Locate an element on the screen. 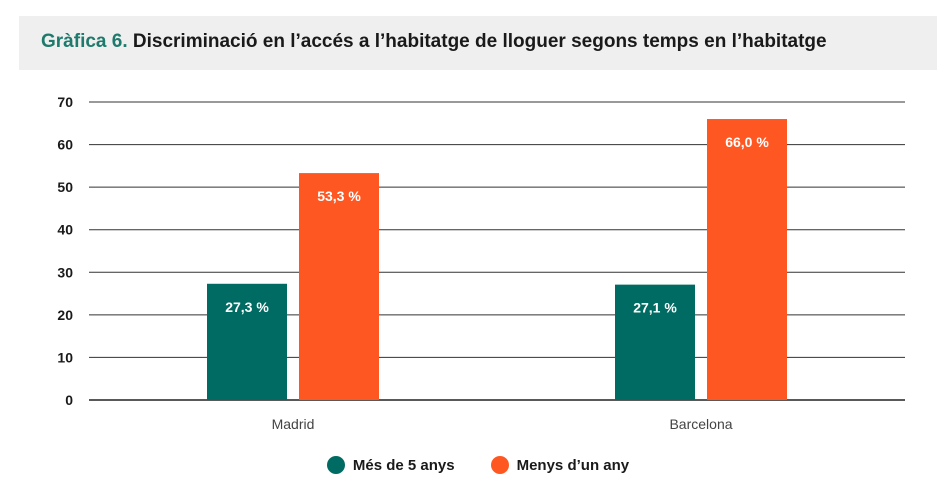 This screenshot has height=503, width=943. legend-swatch-mes-de-5-anys is located at coordinates (335, 465).